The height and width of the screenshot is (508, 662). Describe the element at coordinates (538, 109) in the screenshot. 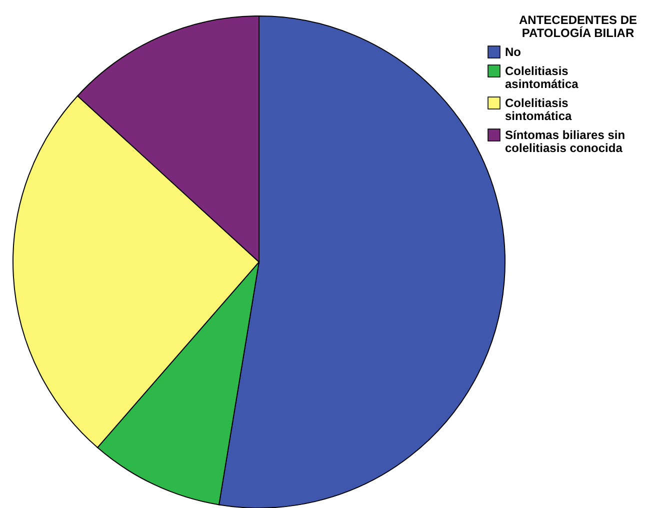

I see `legend-label: Colelitiasis sintomática` at that location.